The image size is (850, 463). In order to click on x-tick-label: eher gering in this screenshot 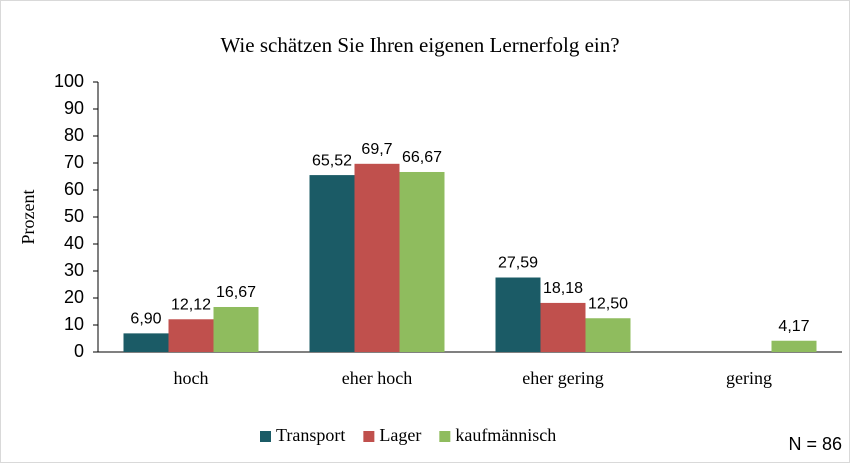, I will do `click(562, 378)`.